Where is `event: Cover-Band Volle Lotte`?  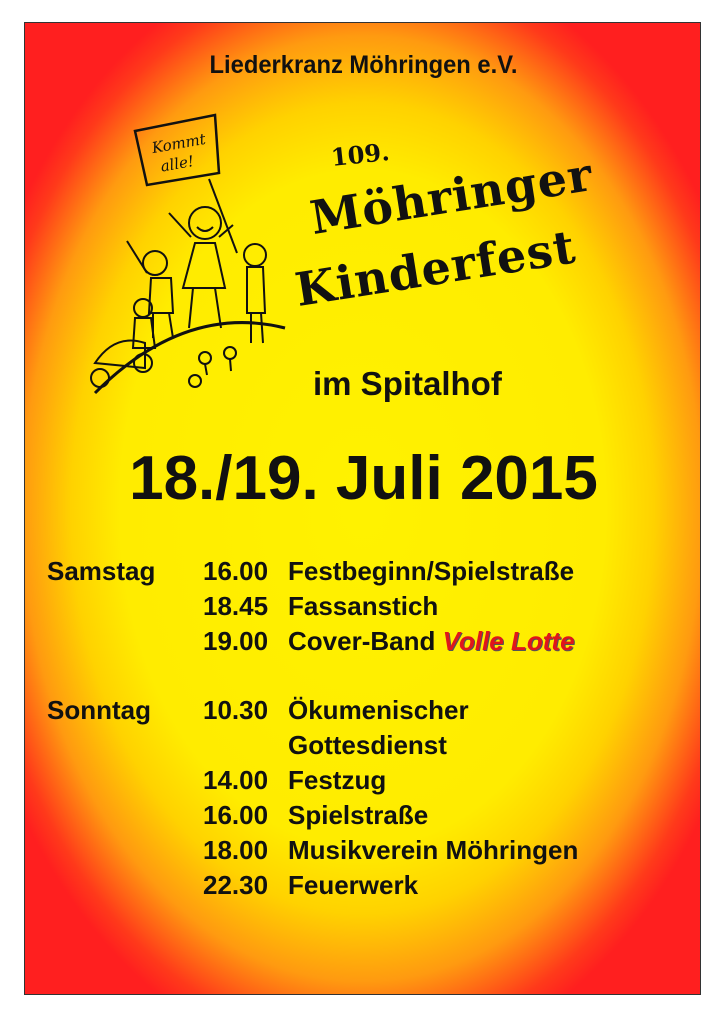
event: Cover-Band Volle Lotte is located at coordinates (431, 641).